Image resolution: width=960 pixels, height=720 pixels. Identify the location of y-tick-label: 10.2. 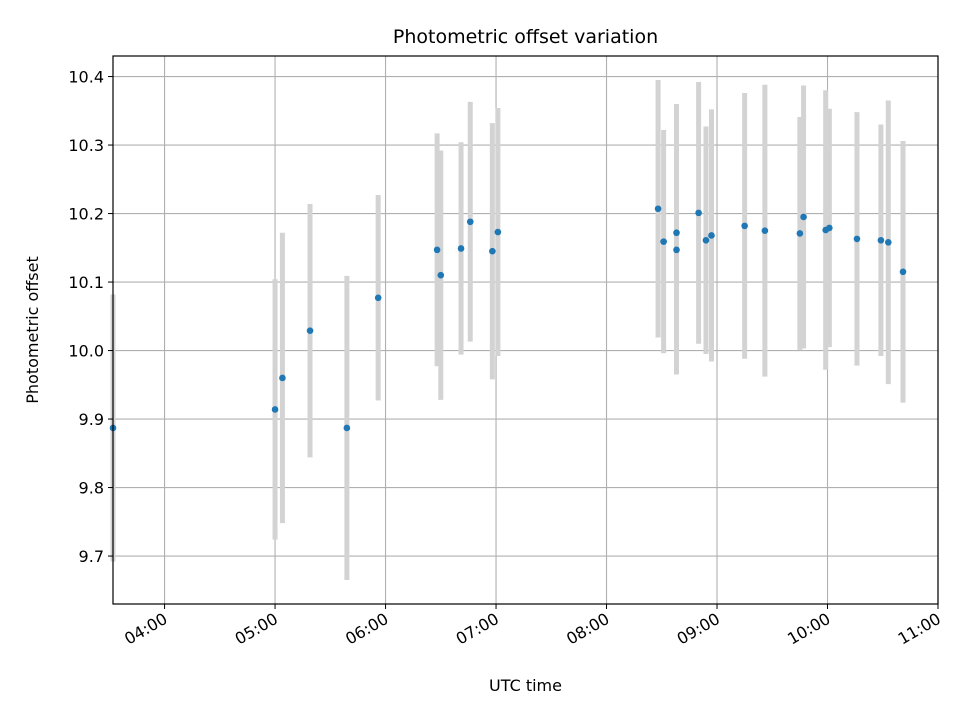
(86, 214).